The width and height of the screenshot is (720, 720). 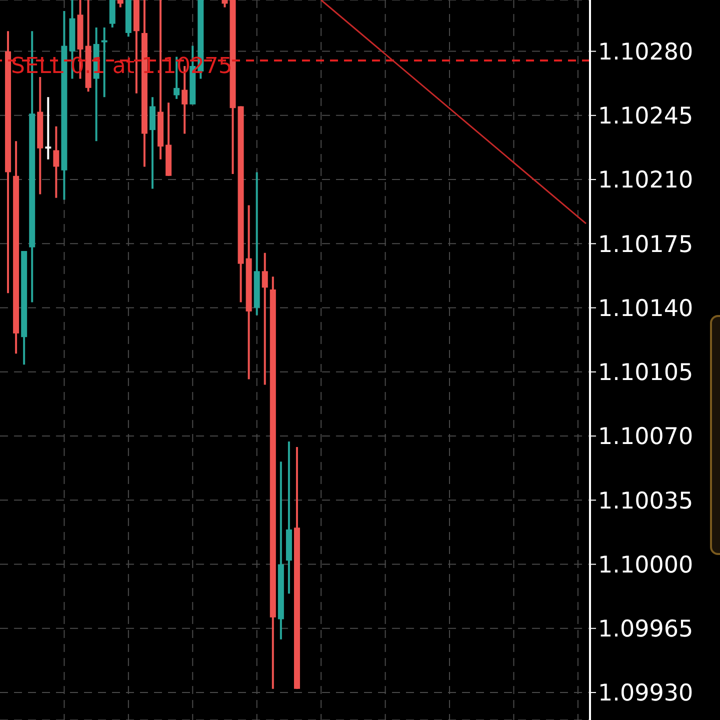 I want to click on y-tick-label: 1.10175, so click(x=646, y=245).